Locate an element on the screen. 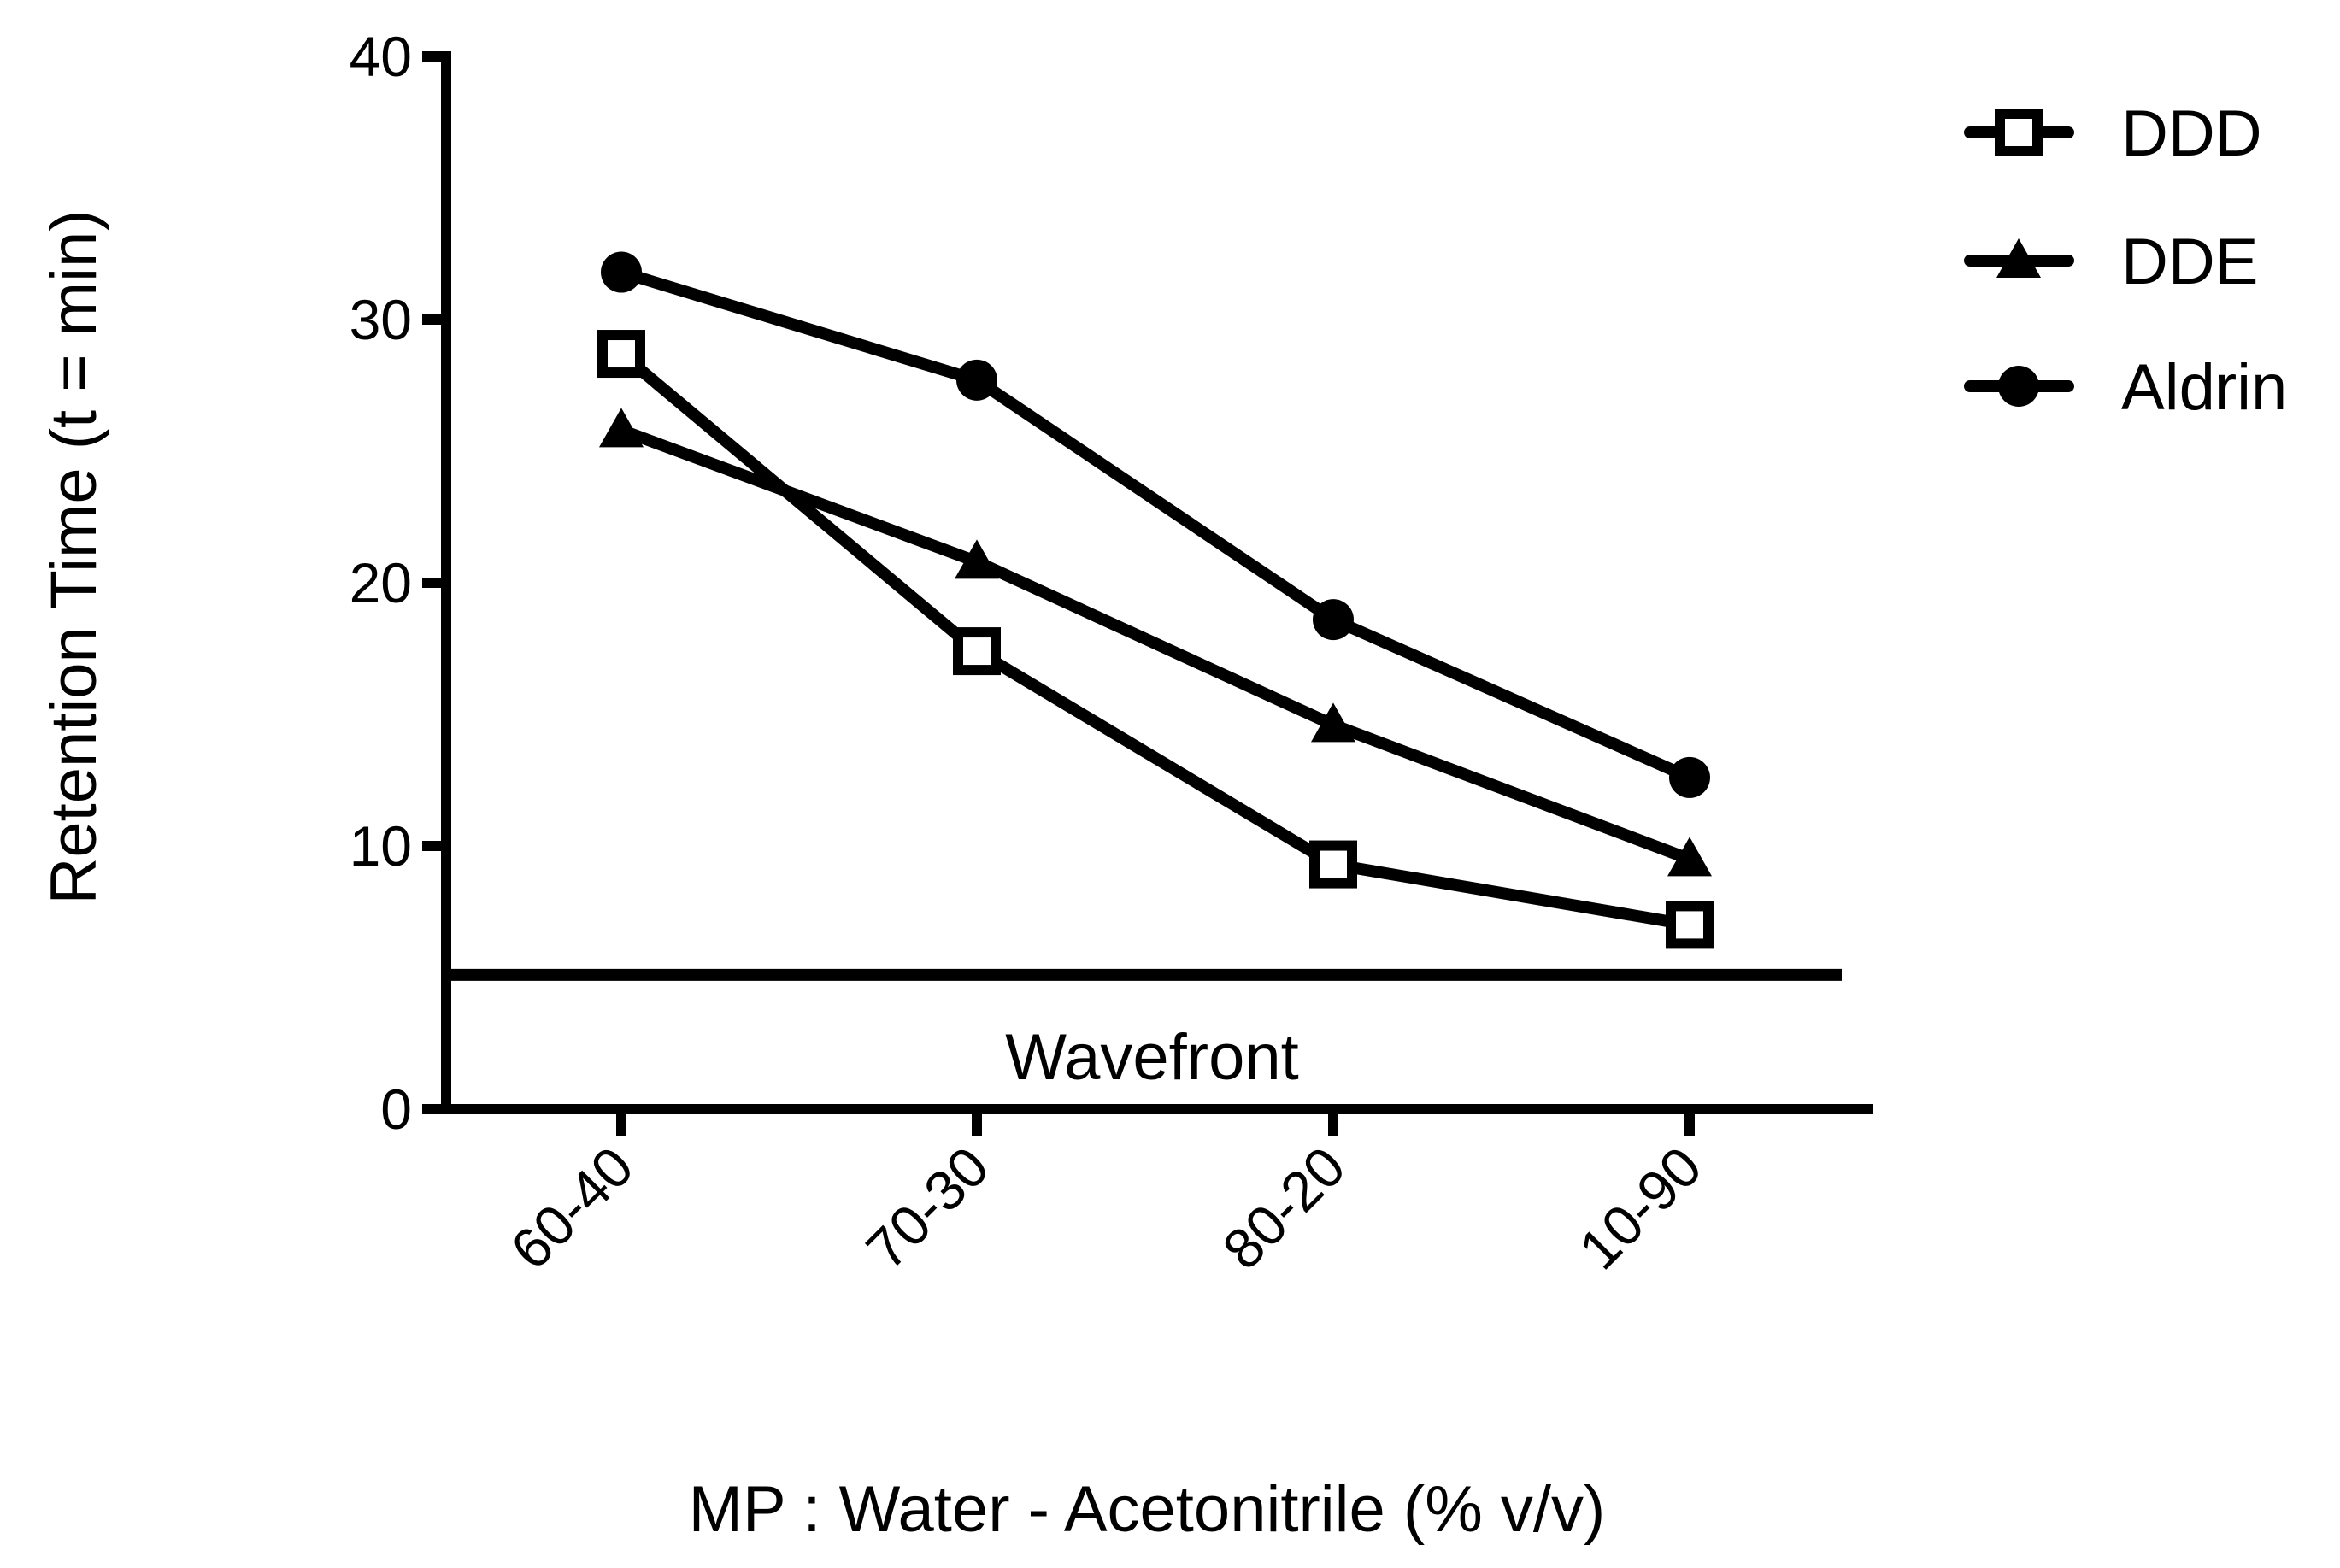 This screenshot has height=1568, width=2340. y-tick-label-40: 40 is located at coordinates (381, 56).